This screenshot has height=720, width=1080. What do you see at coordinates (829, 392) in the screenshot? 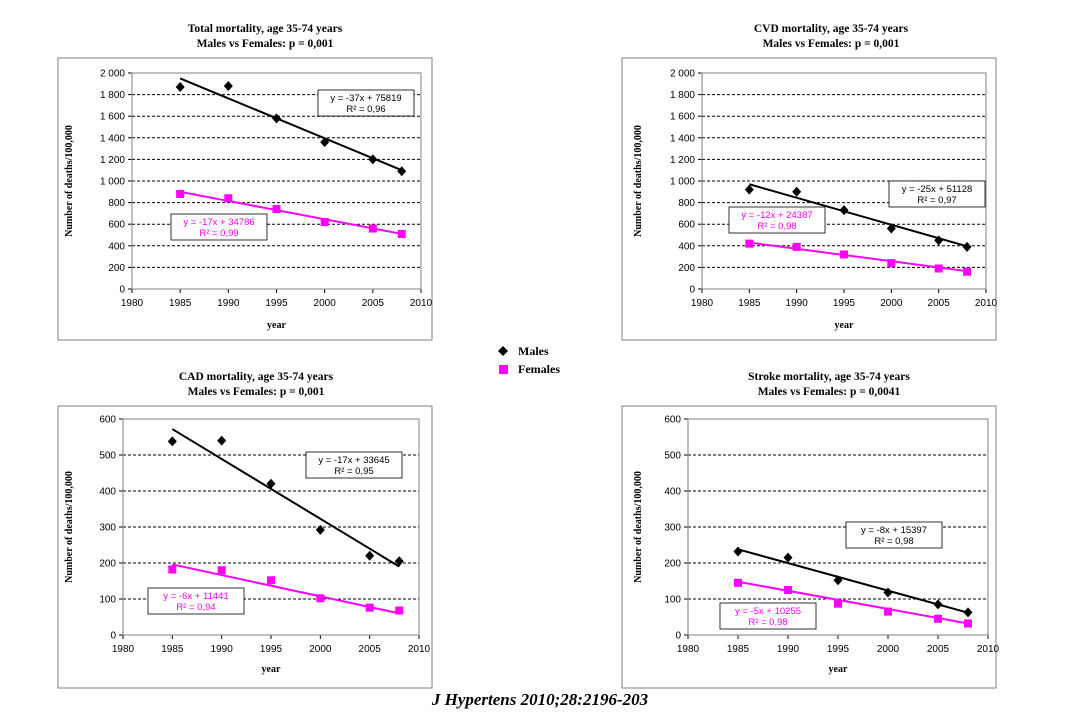
I see `chart-subtitle: Males vs Females: p = 0,0041` at bounding box center [829, 392].